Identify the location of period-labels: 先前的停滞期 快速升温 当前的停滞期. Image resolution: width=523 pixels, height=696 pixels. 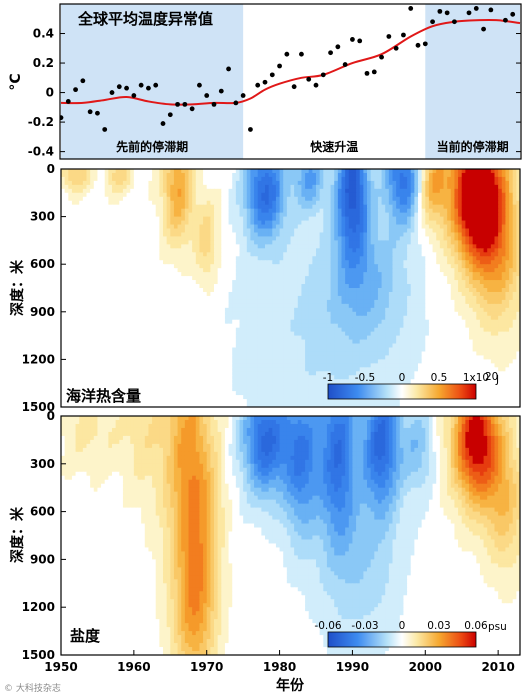
(312, 146).